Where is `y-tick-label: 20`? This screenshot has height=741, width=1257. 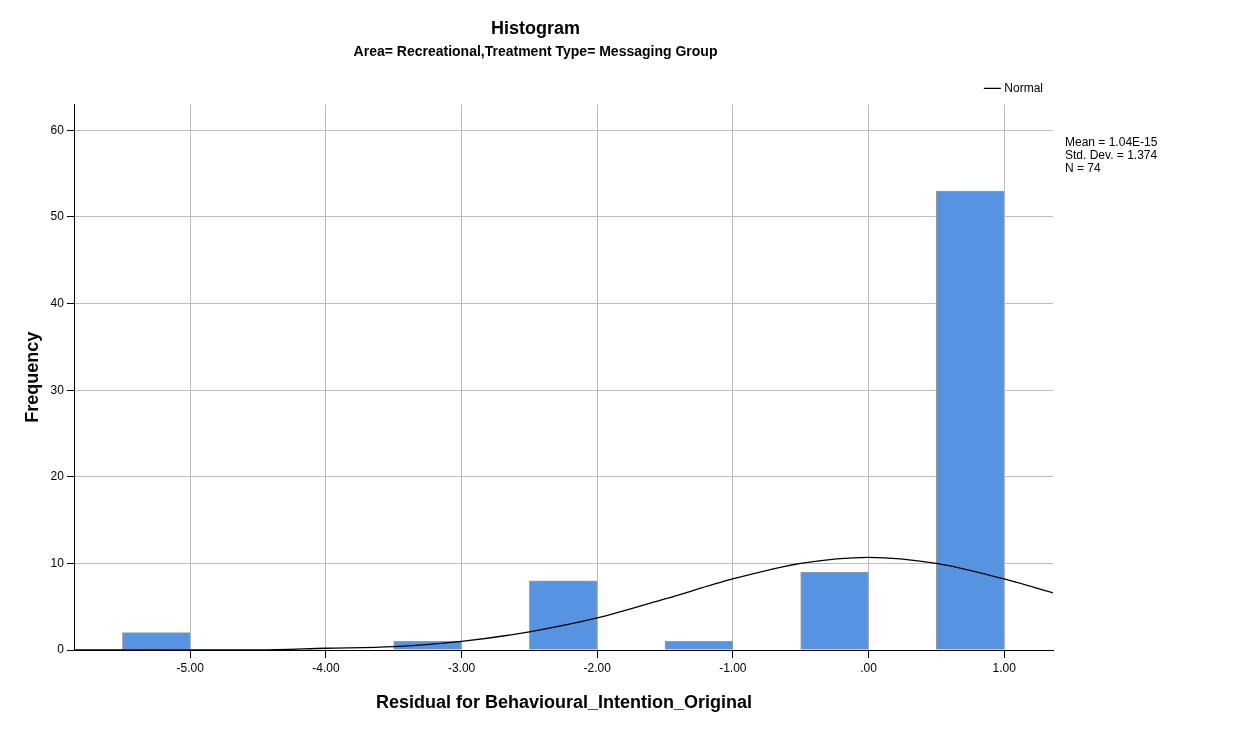 y-tick-label: 20 is located at coordinates (57, 476).